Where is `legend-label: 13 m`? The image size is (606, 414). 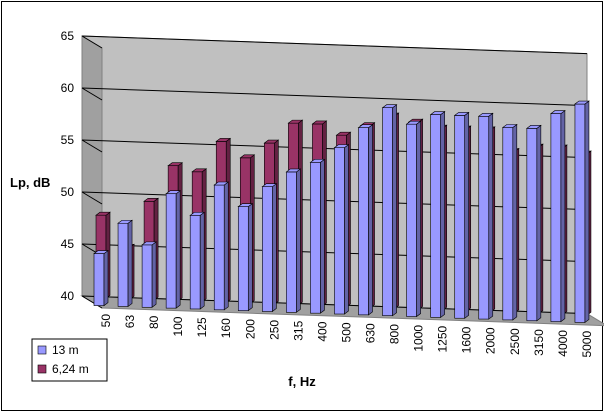
legend-label: 13 m is located at coordinates (65, 350).